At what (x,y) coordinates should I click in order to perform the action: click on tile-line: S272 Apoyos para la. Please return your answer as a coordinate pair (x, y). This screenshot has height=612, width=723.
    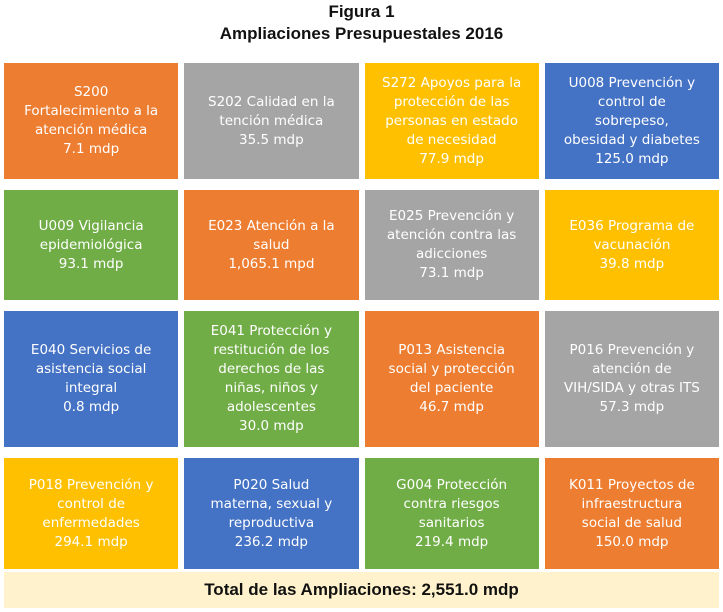
    Looking at the image, I should click on (452, 82).